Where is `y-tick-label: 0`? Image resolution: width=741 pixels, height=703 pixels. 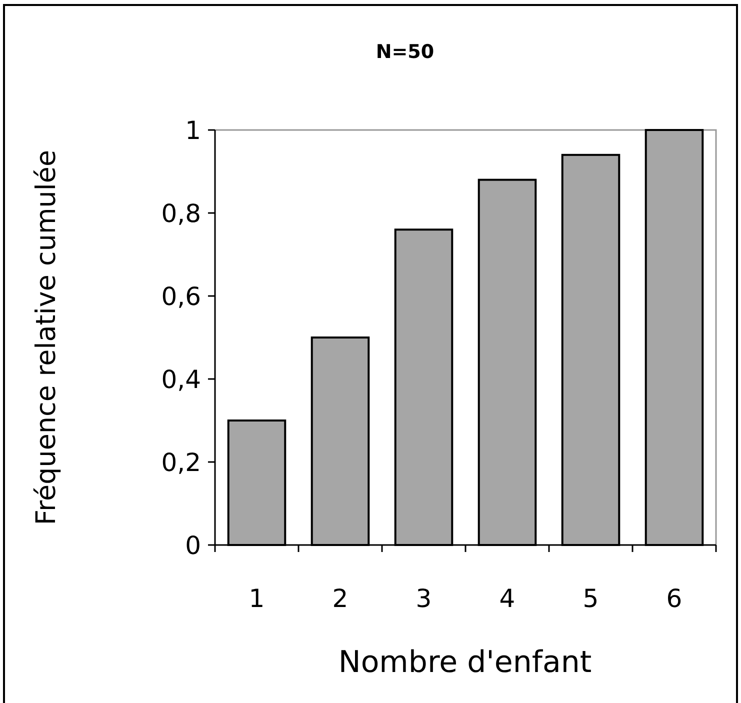
y-tick-label: 0 is located at coordinates (193, 545).